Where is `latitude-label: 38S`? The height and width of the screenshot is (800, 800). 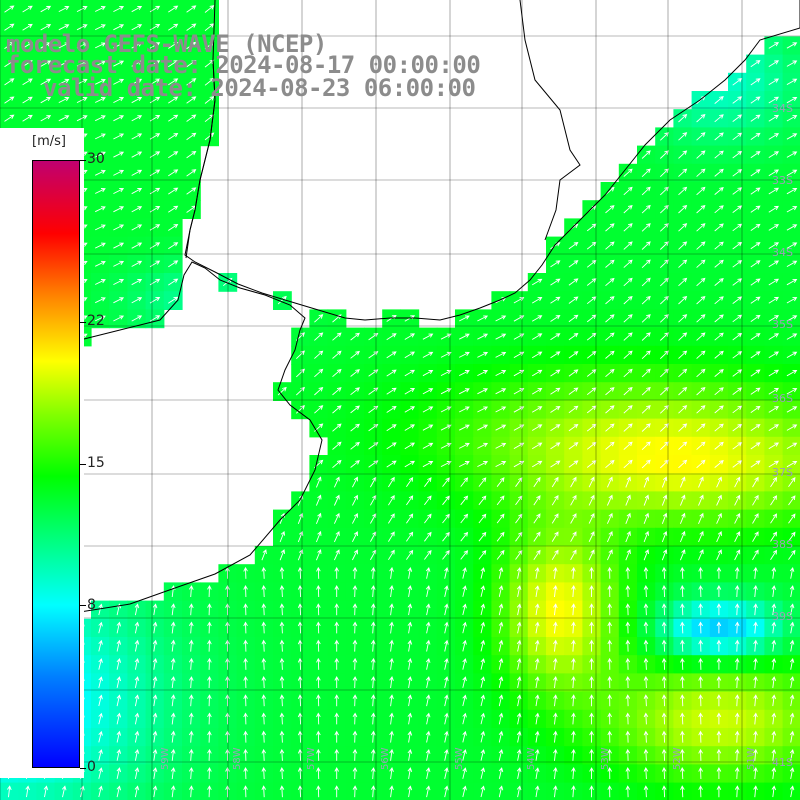
latitude-label: 38S is located at coordinates (782, 544).